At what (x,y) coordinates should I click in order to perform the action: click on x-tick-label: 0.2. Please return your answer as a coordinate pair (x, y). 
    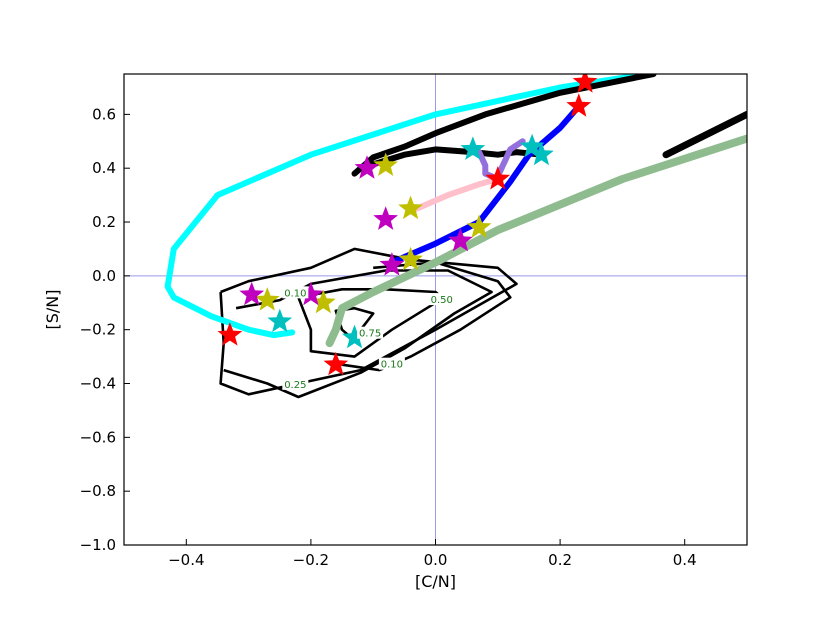
    Looking at the image, I should click on (560, 560).